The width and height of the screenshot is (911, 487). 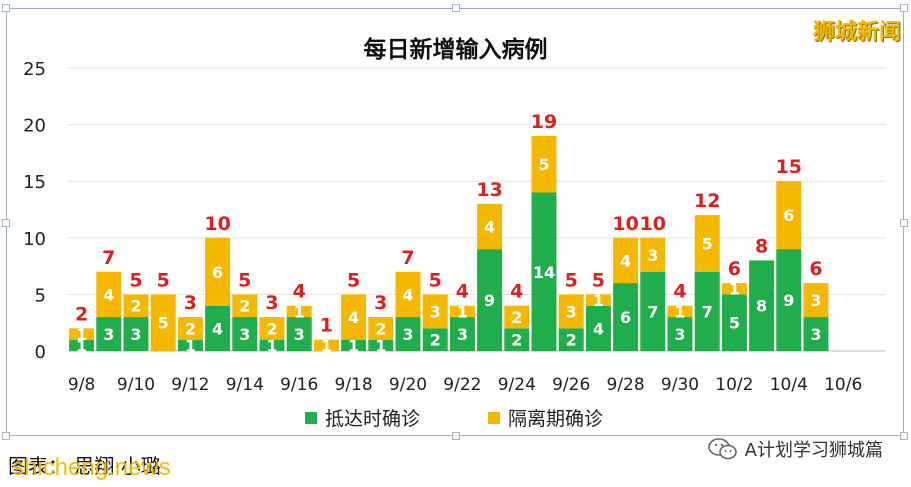 I want to click on resize-handle-top-right, so click(x=904, y=8).